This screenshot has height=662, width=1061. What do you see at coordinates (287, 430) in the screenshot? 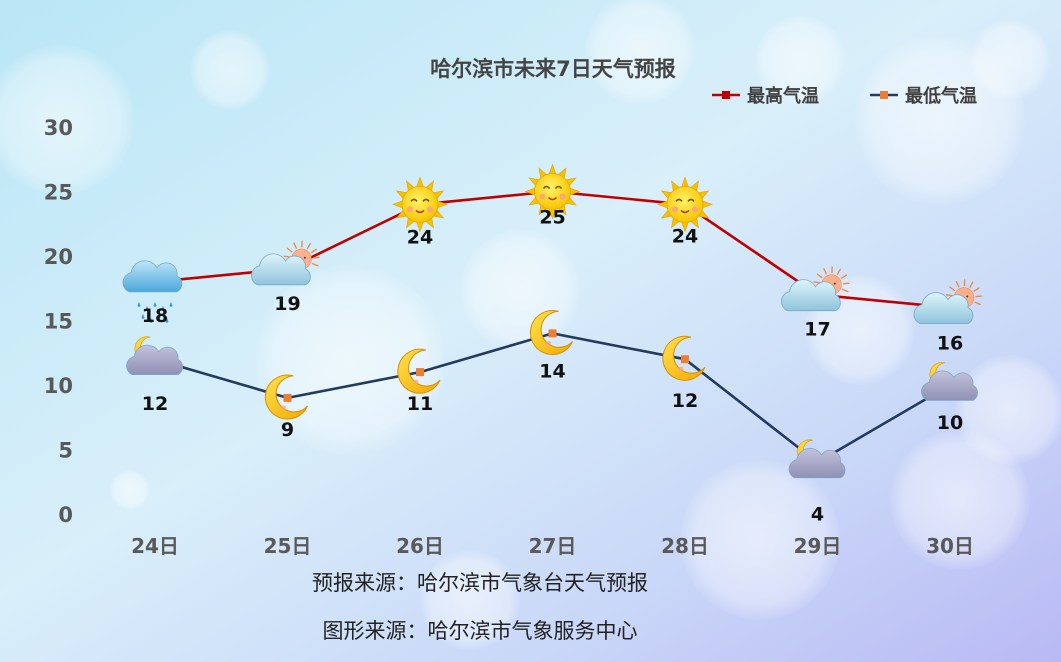
I see `data-label: 9` at bounding box center [287, 430].